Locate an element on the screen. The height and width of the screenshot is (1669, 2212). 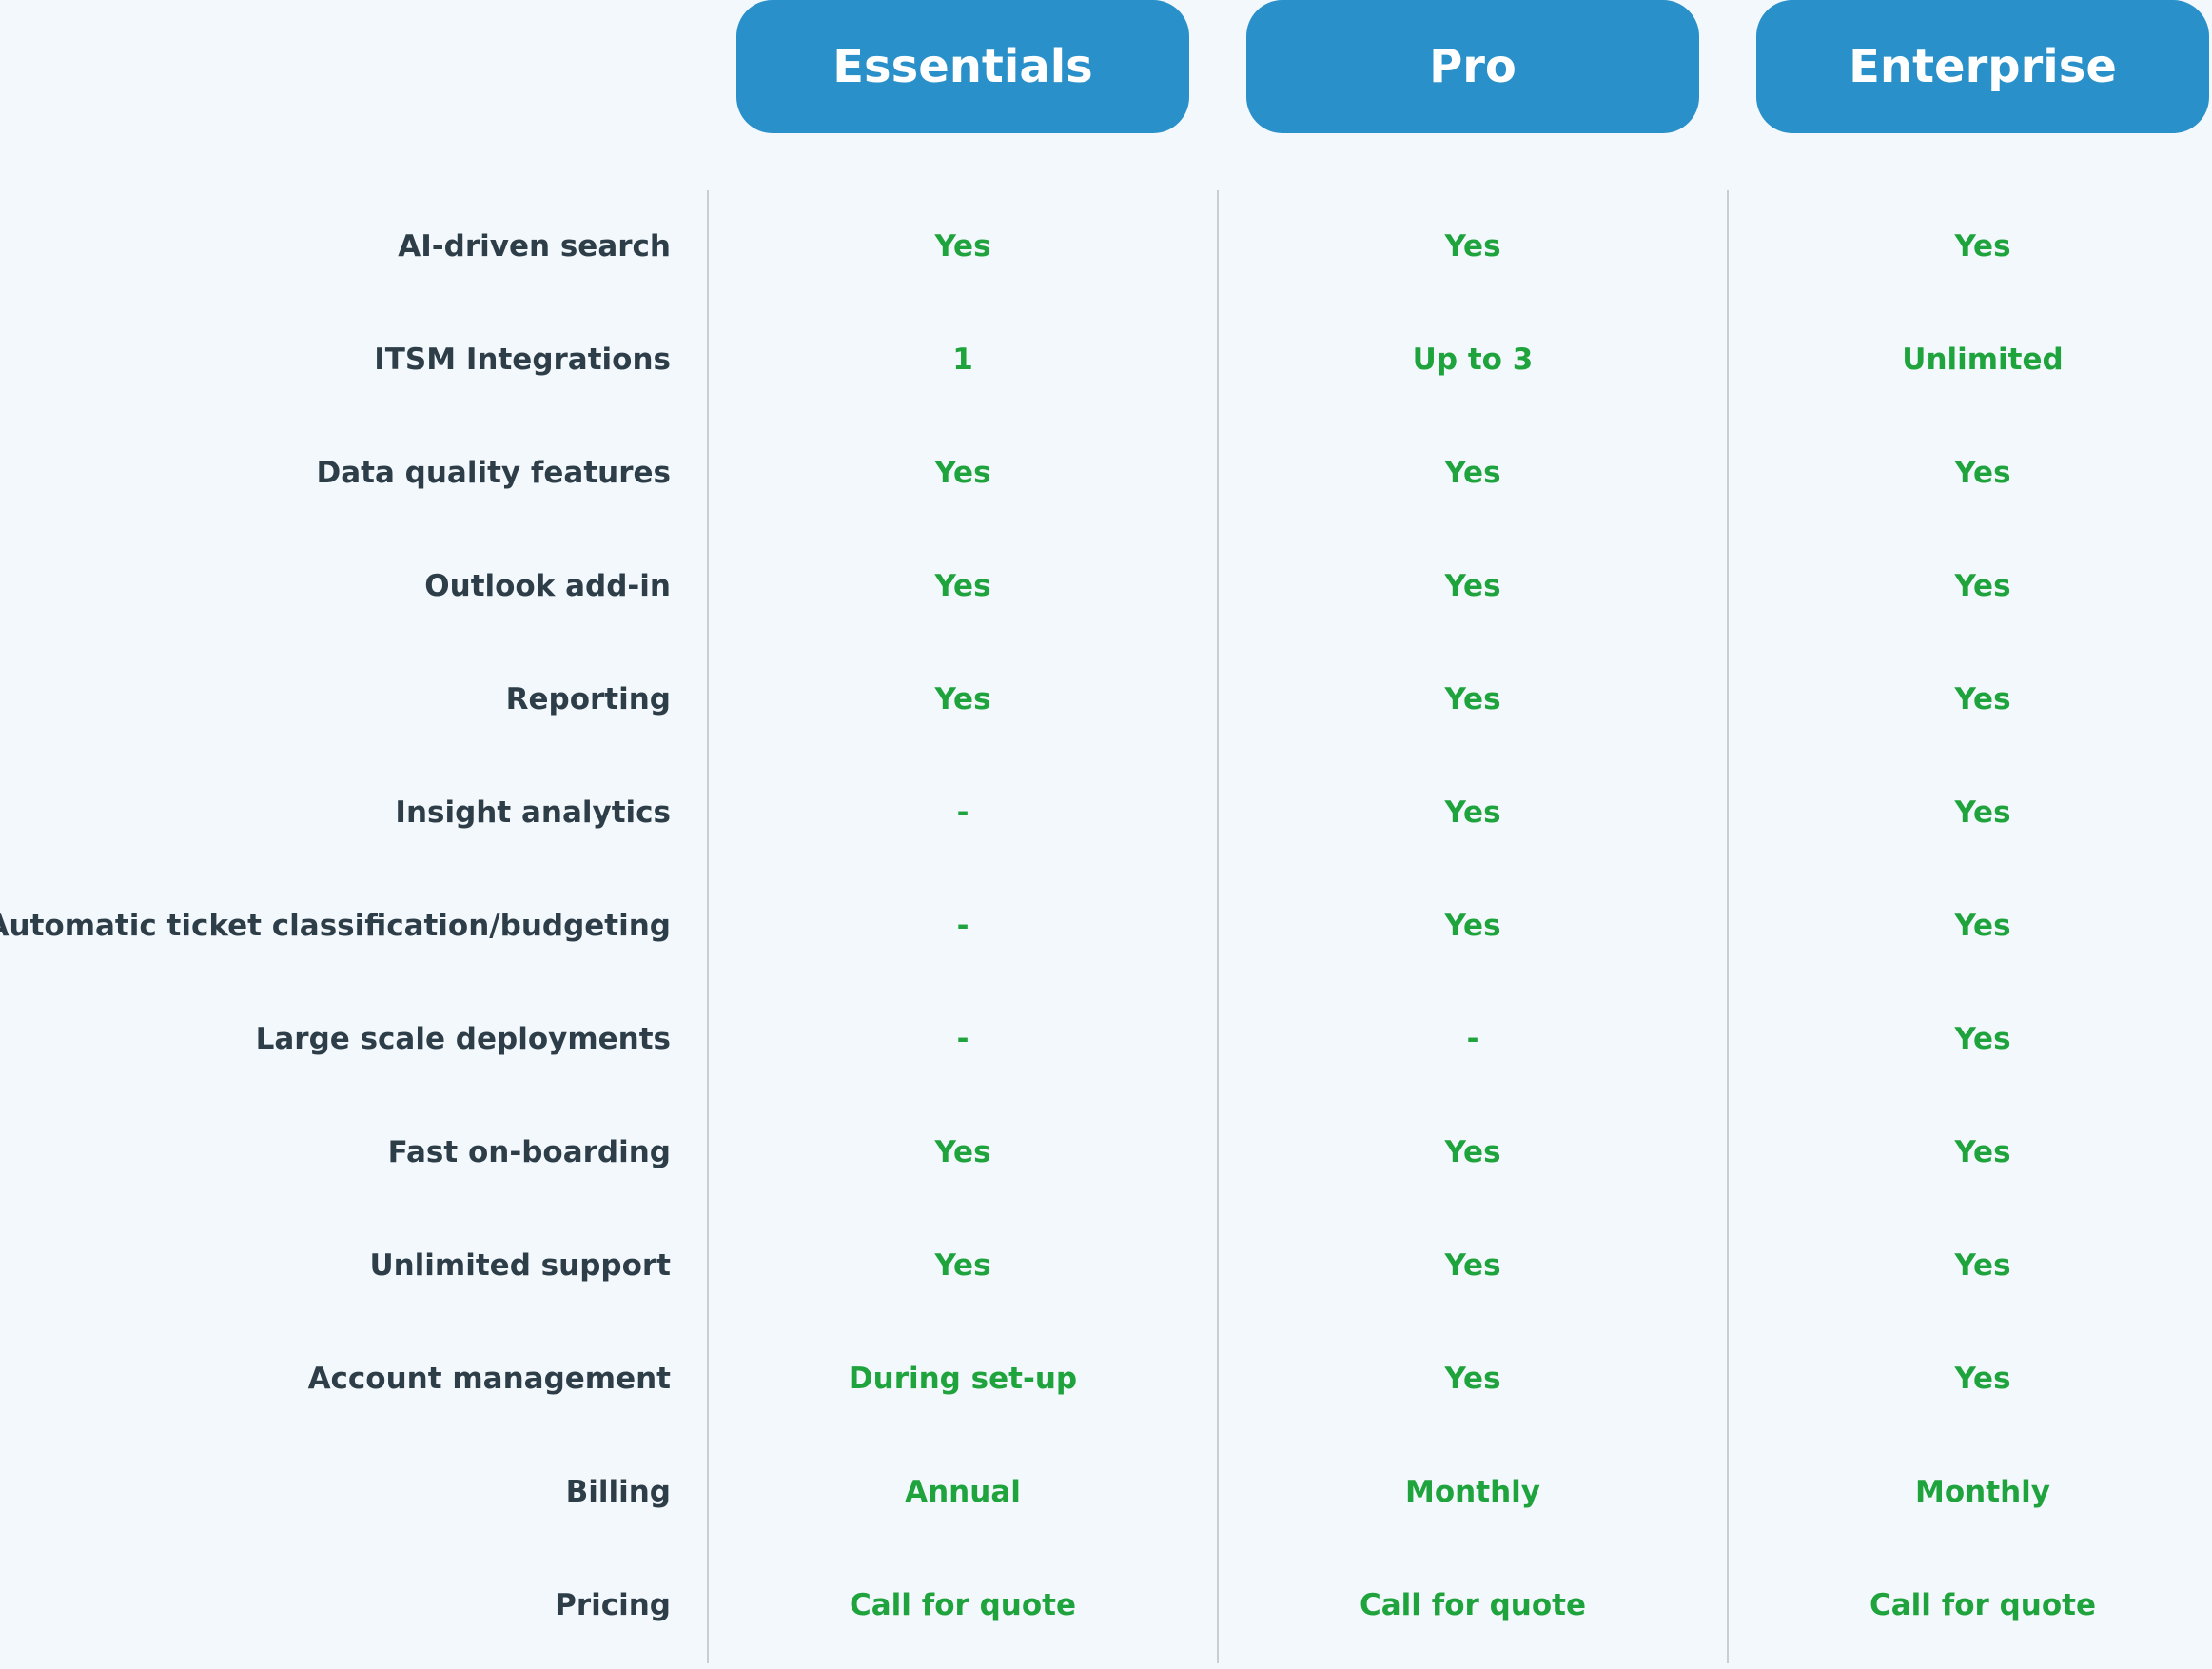
plan-header-essentials: Essentials is located at coordinates (962, 66).